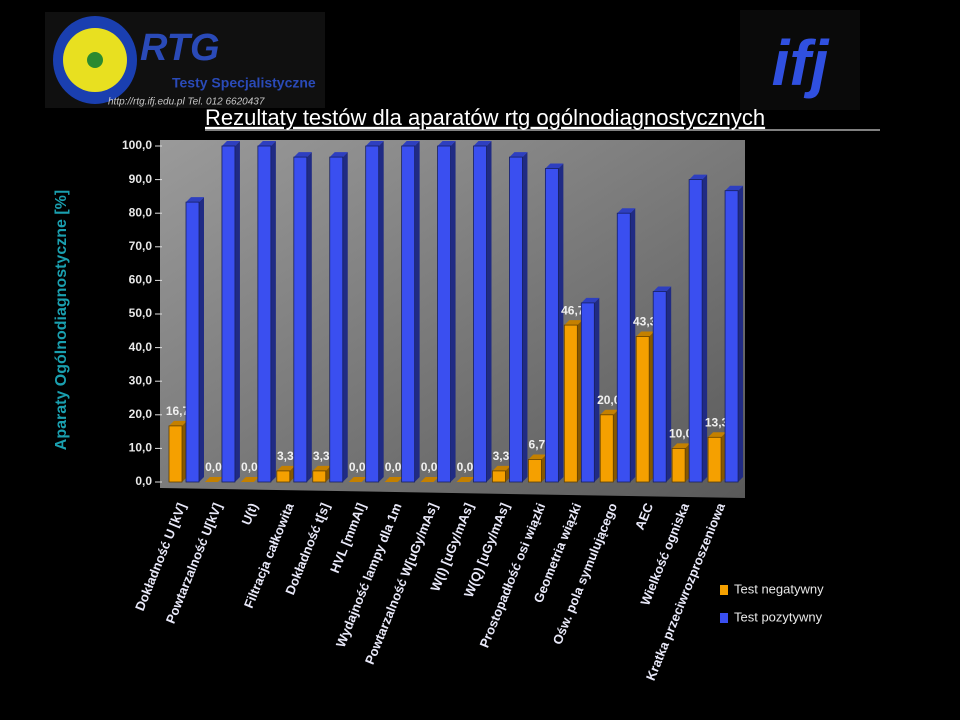 This screenshot has height=720, width=960. Describe the element at coordinates (95, 60) in the screenshot. I see `logo-core` at that location.